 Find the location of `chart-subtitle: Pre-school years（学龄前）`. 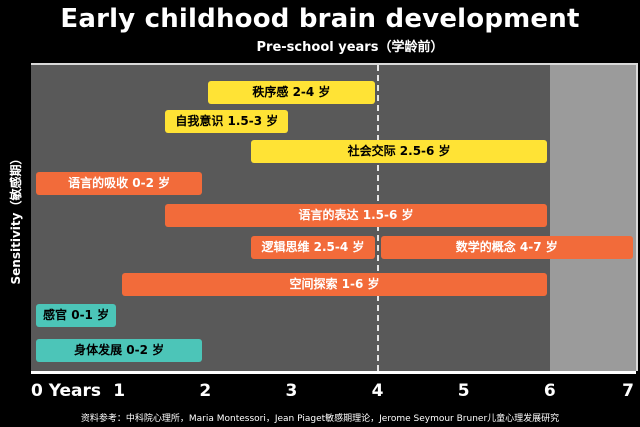

chart-subtitle: Pre-school years（学龄前） is located at coordinates (350, 47).